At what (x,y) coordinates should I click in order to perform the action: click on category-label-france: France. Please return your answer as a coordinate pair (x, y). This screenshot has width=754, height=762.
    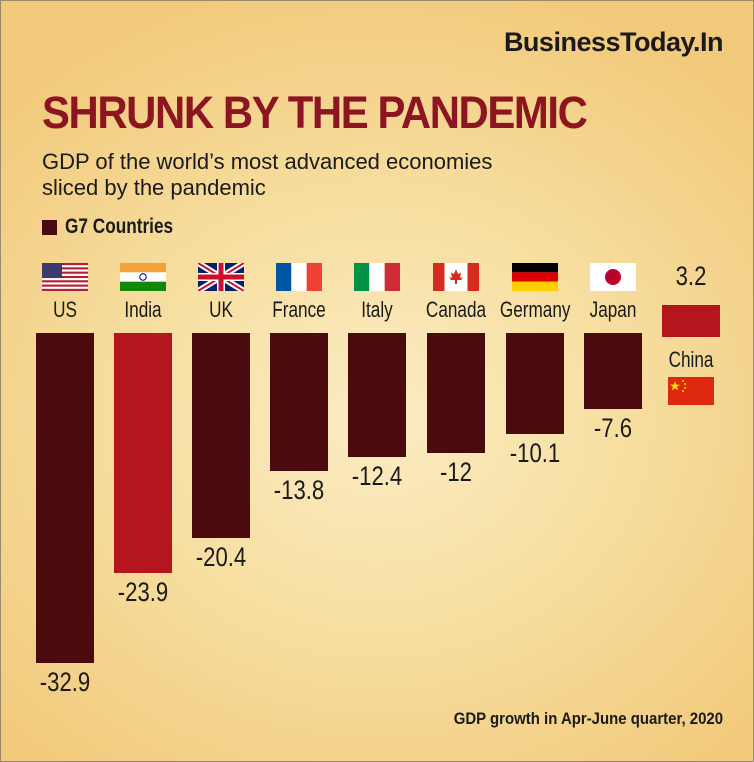
    Looking at the image, I should click on (299, 309).